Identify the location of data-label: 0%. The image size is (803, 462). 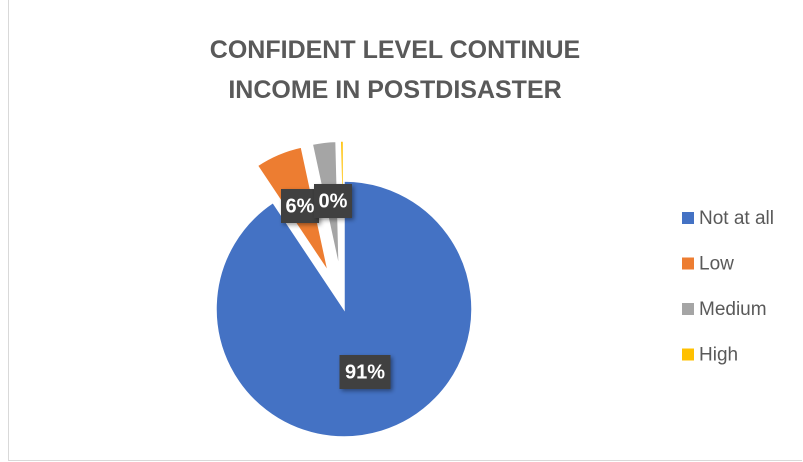
(333, 201).